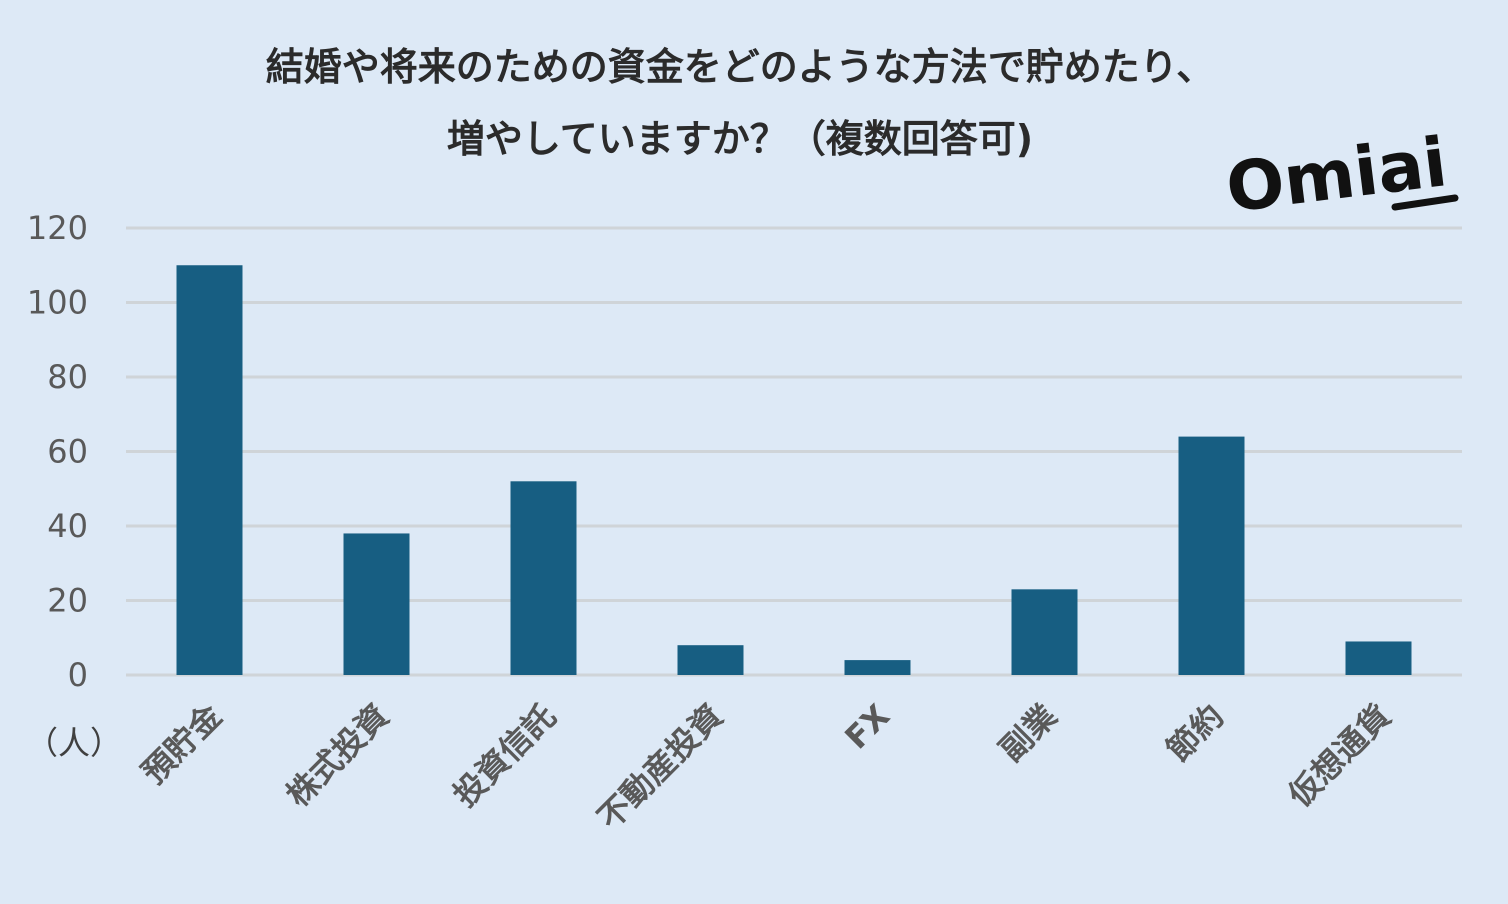 The width and height of the screenshot is (1508, 904). What do you see at coordinates (57, 303) in the screenshot?
I see `y-tick-label: 100` at bounding box center [57, 303].